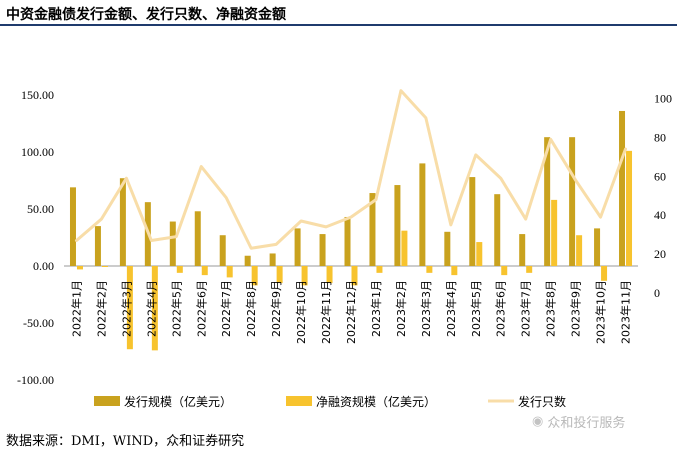 The height and width of the screenshot is (451, 677). What do you see at coordinates (660, 137) in the screenshot?
I see `right-axis-tick-label: 80` at bounding box center [660, 137].